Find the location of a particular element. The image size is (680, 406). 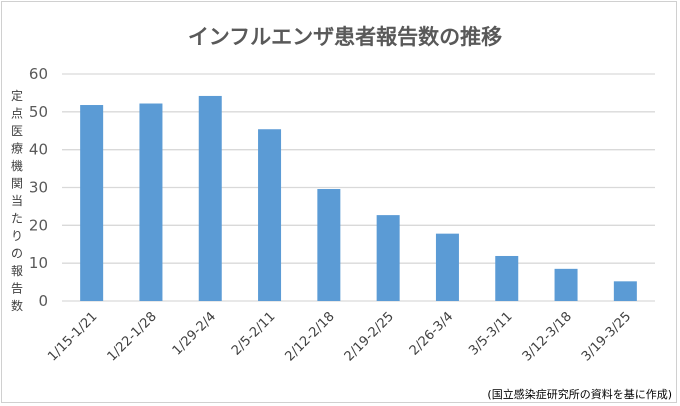

y-axis-label-char: 数 is located at coordinates (17, 305).